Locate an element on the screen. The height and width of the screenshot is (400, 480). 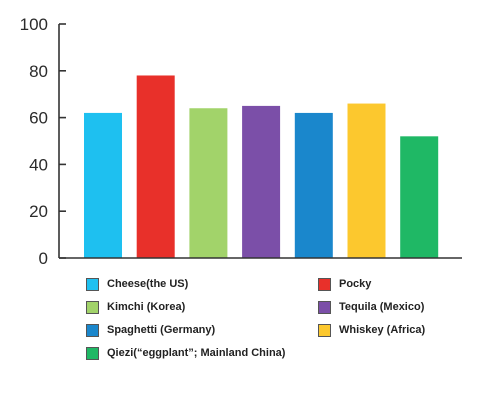
legend-label: Tequila (Mexico) is located at coordinates (382, 307).